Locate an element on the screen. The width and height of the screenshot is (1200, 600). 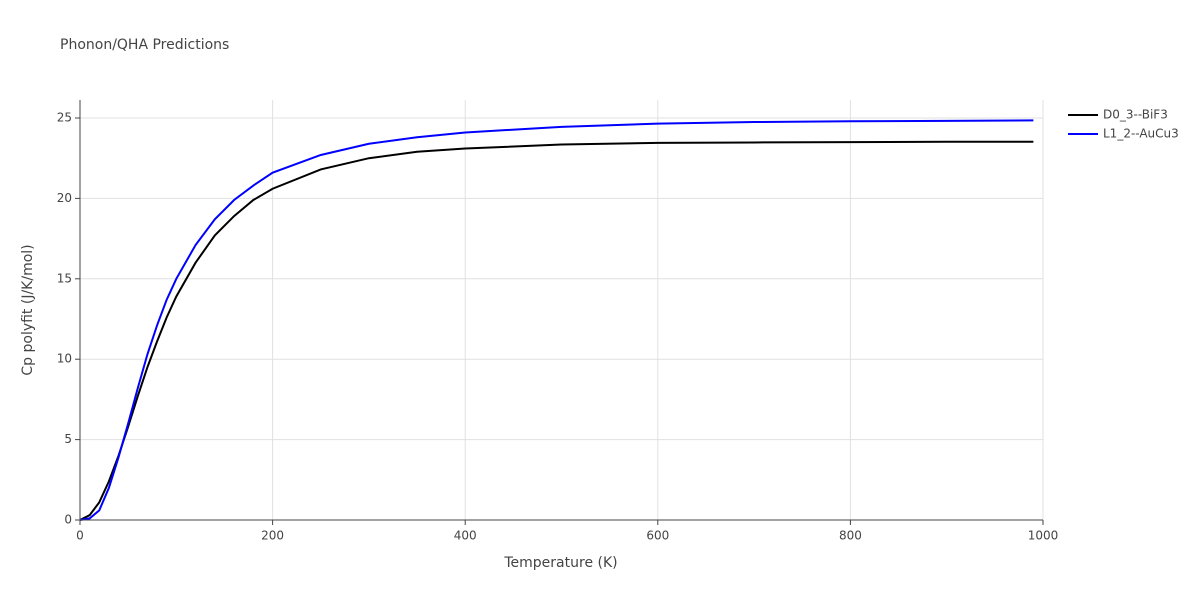
y-tick-label: 0 is located at coordinates (68, 520).